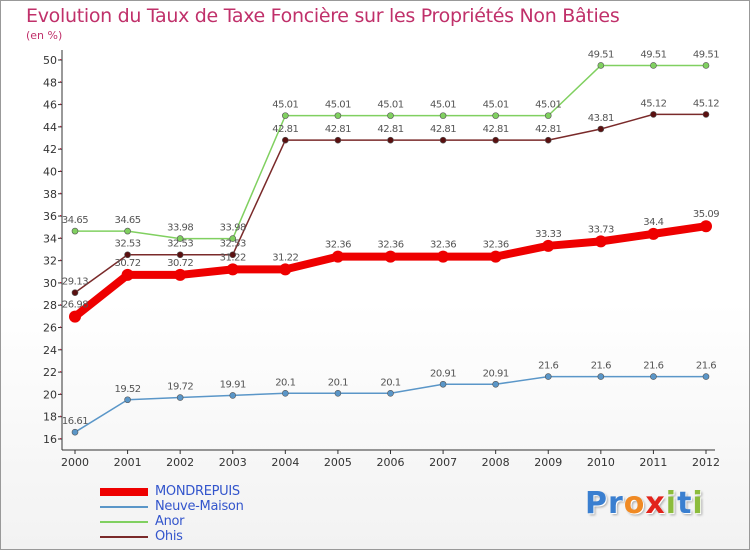 The image size is (750, 550). I want to click on legend-swatch-neuve-maison, so click(124, 507).